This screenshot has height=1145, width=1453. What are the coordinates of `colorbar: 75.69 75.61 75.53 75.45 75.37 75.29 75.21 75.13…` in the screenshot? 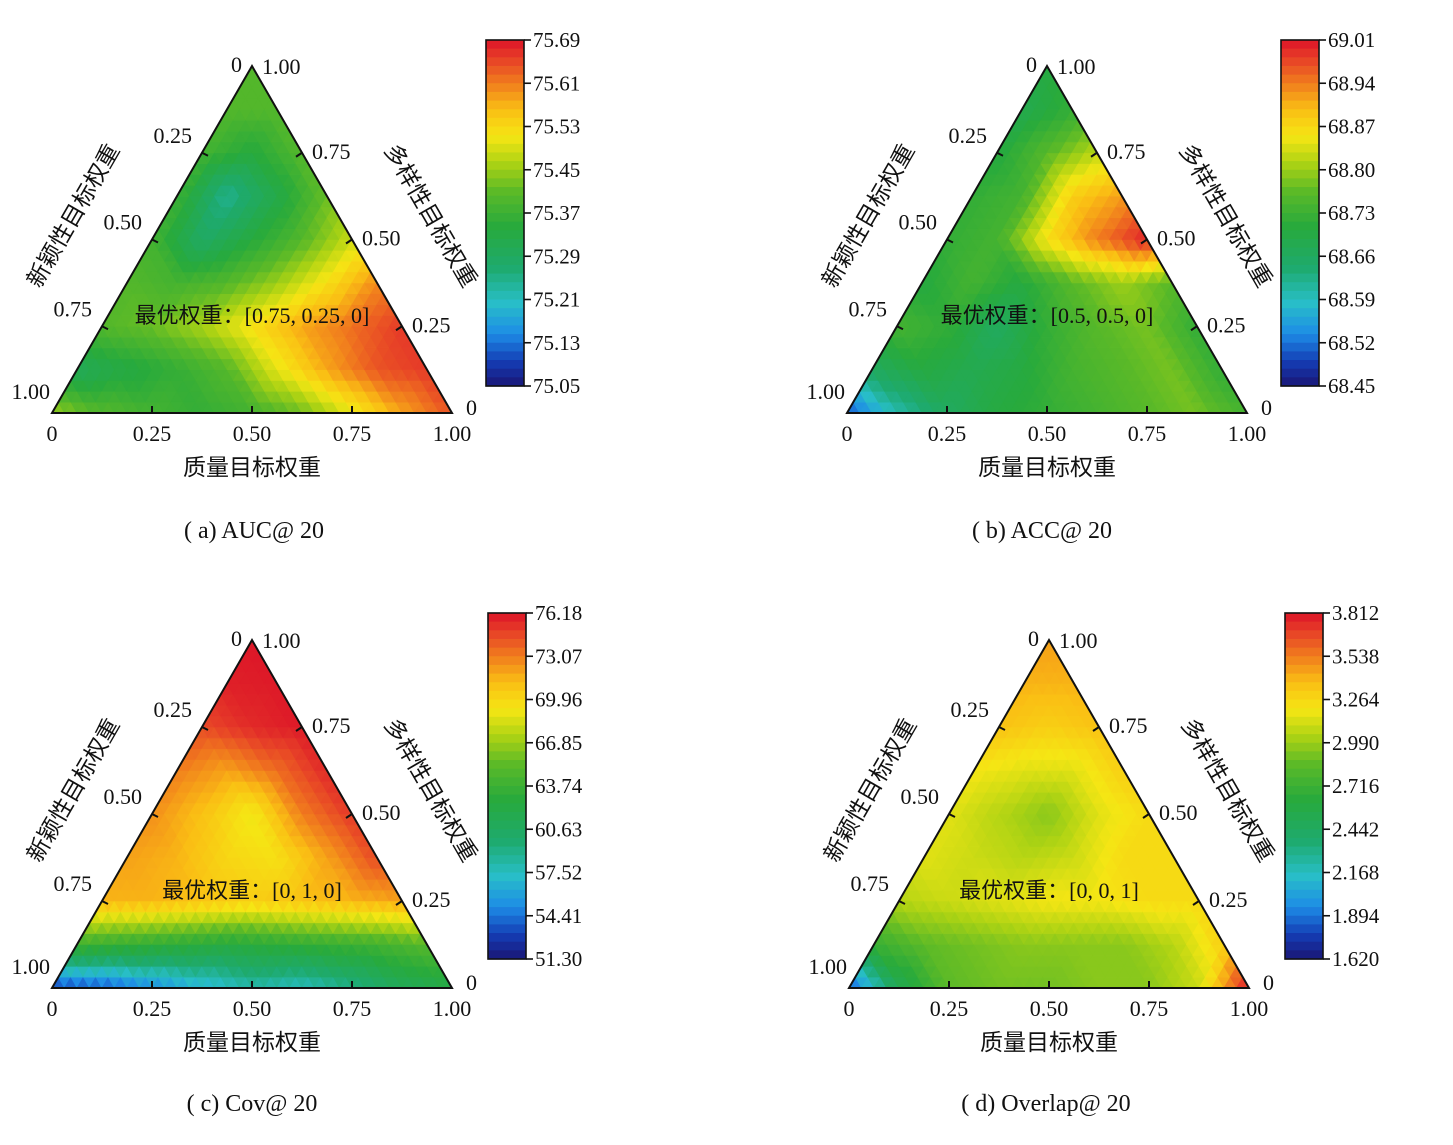 It's located at (532, 213).